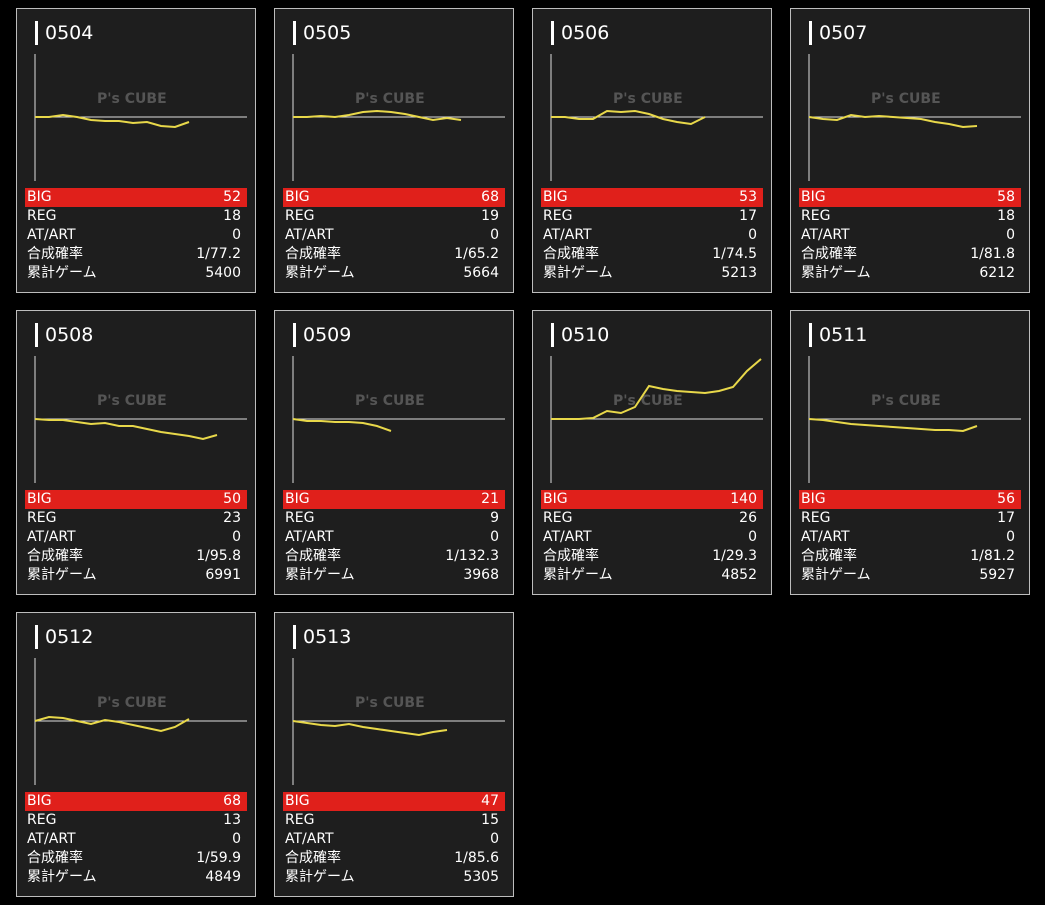 The height and width of the screenshot is (905, 1045). What do you see at coordinates (394, 801) in the screenshot?
I see `stat-row: BIG 47` at bounding box center [394, 801].